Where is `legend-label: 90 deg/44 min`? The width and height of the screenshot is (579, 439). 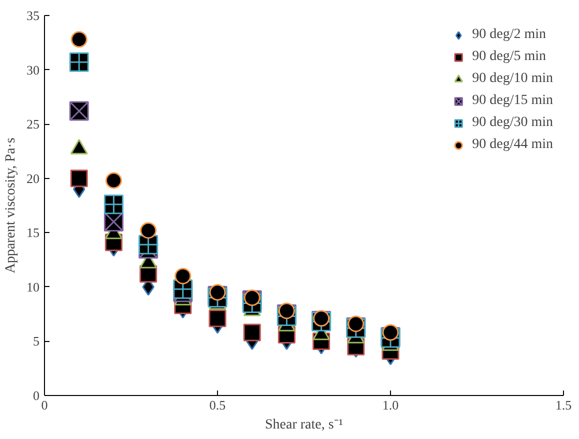
legend-label: 90 deg/44 min is located at coordinates (512, 145).